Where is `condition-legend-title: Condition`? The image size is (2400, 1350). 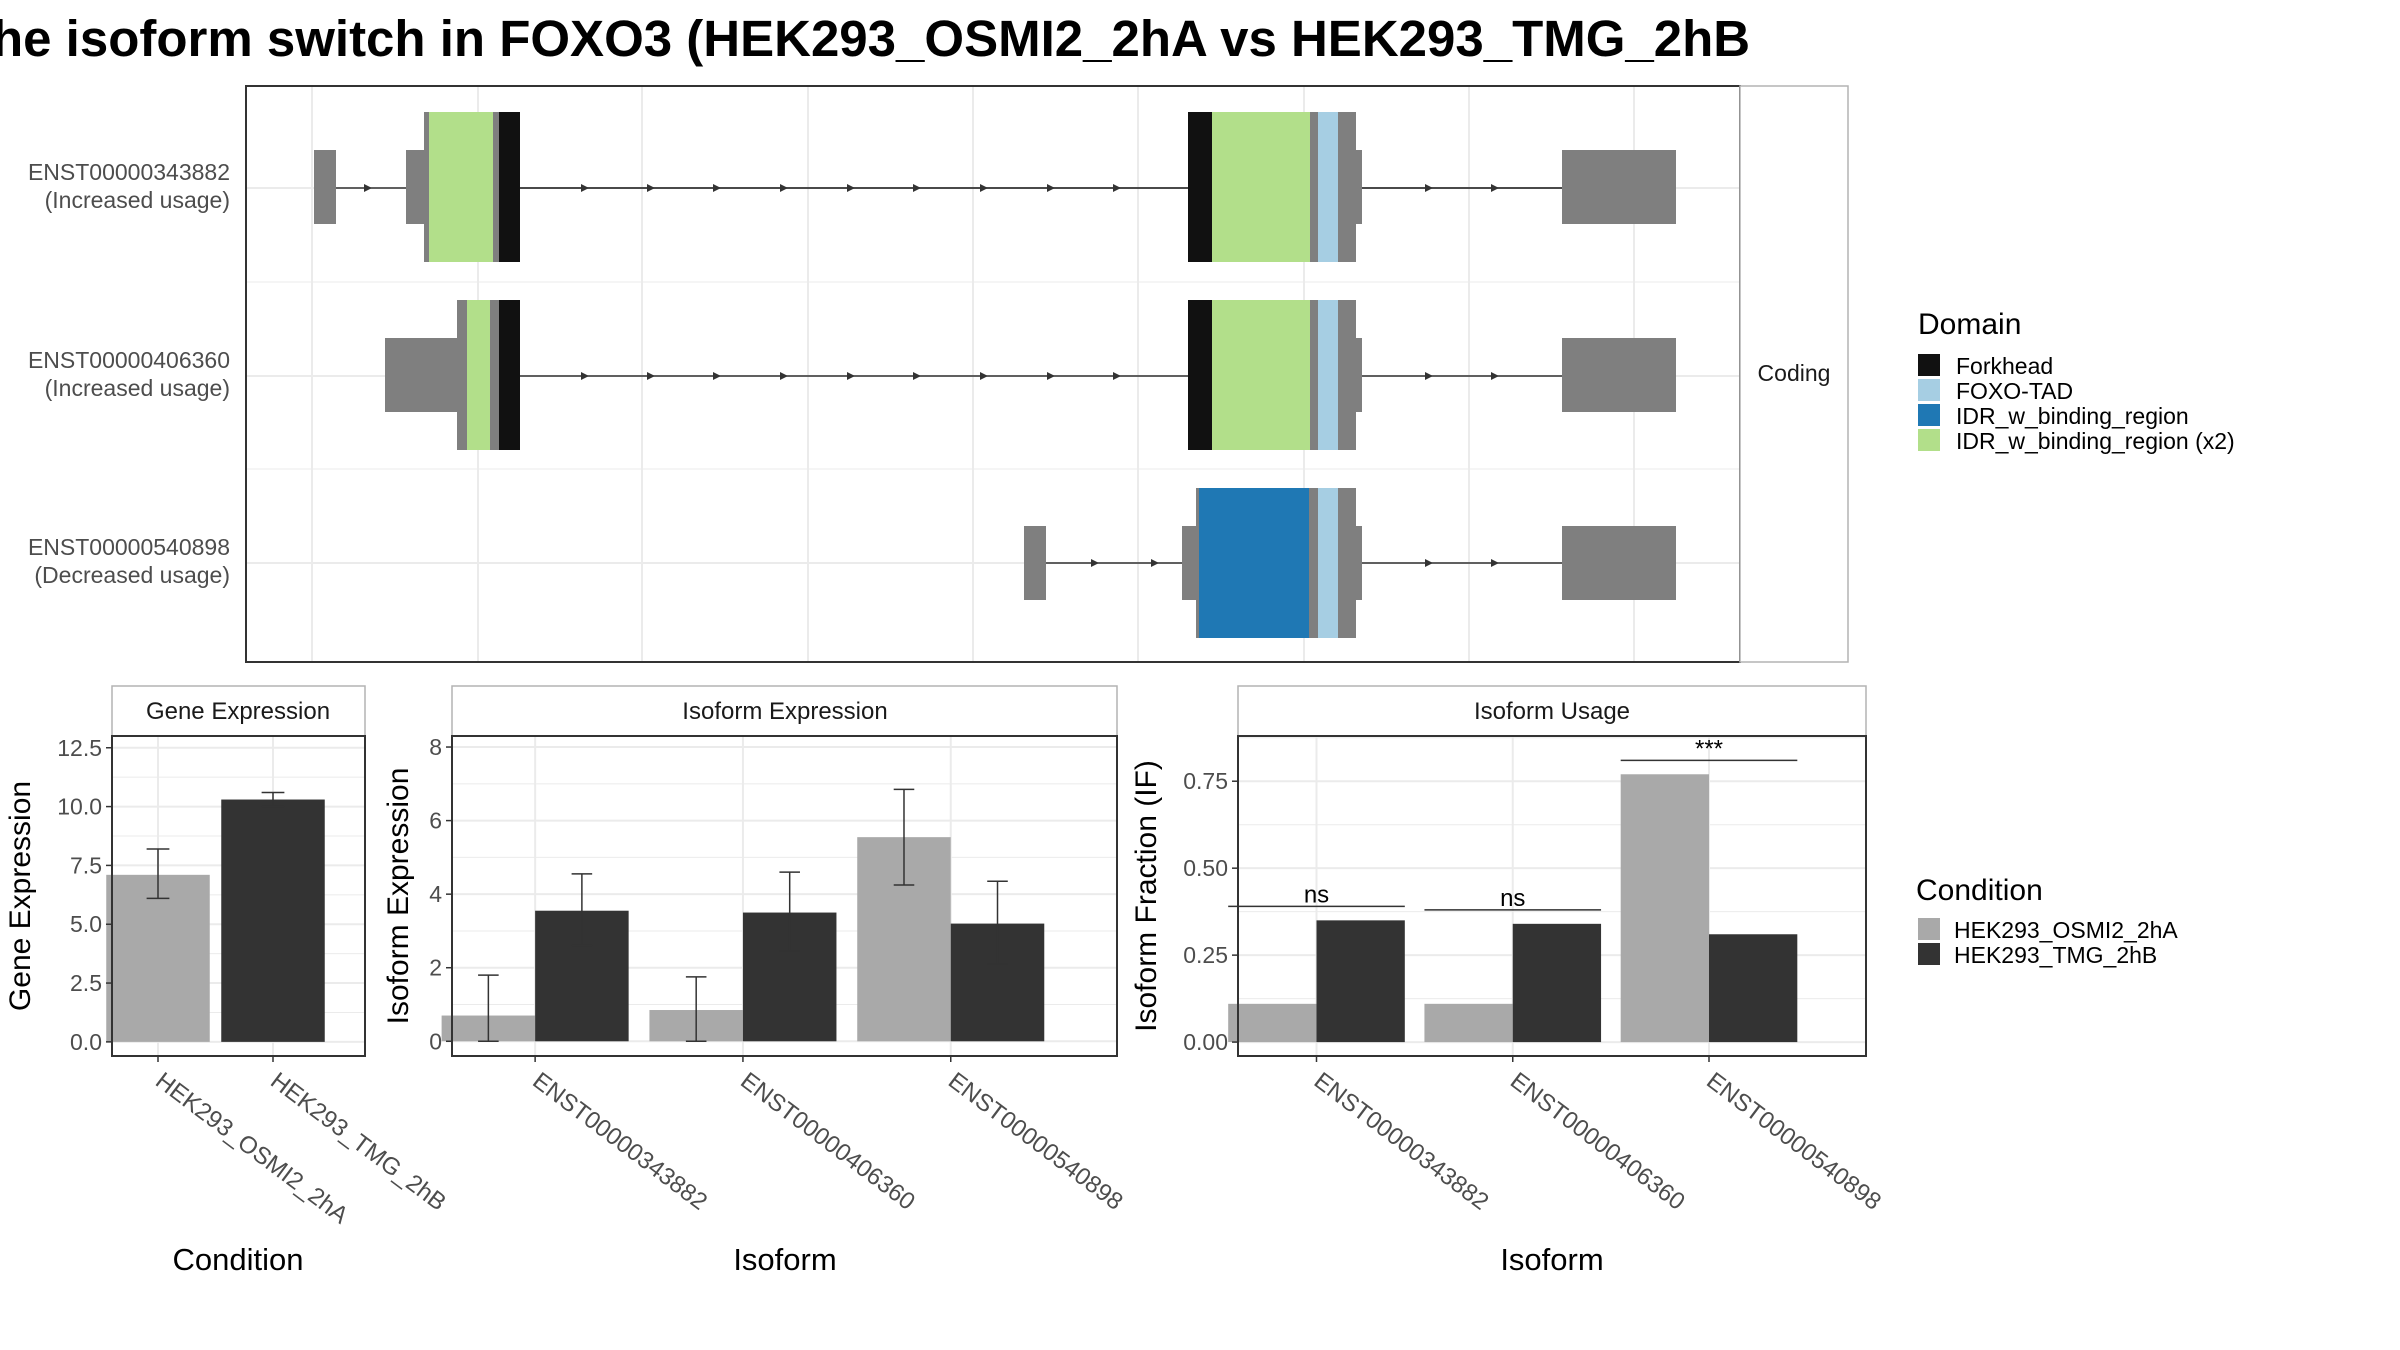
condition-legend-title: Condition is located at coordinates (1979, 890).